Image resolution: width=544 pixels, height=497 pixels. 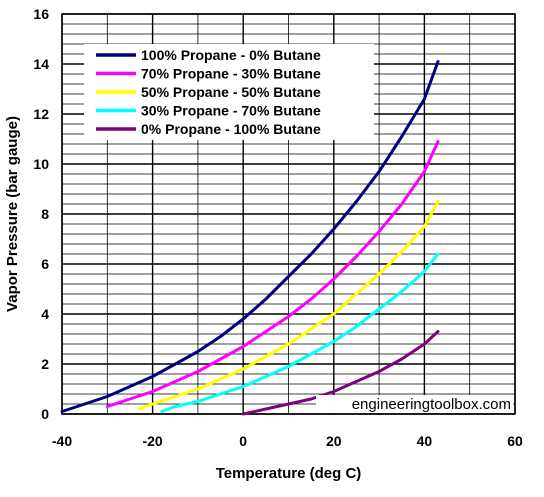 What do you see at coordinates (45, 364) in the screenshot?
I see `y-tick-label: 2` at bounding box center [45, 364].